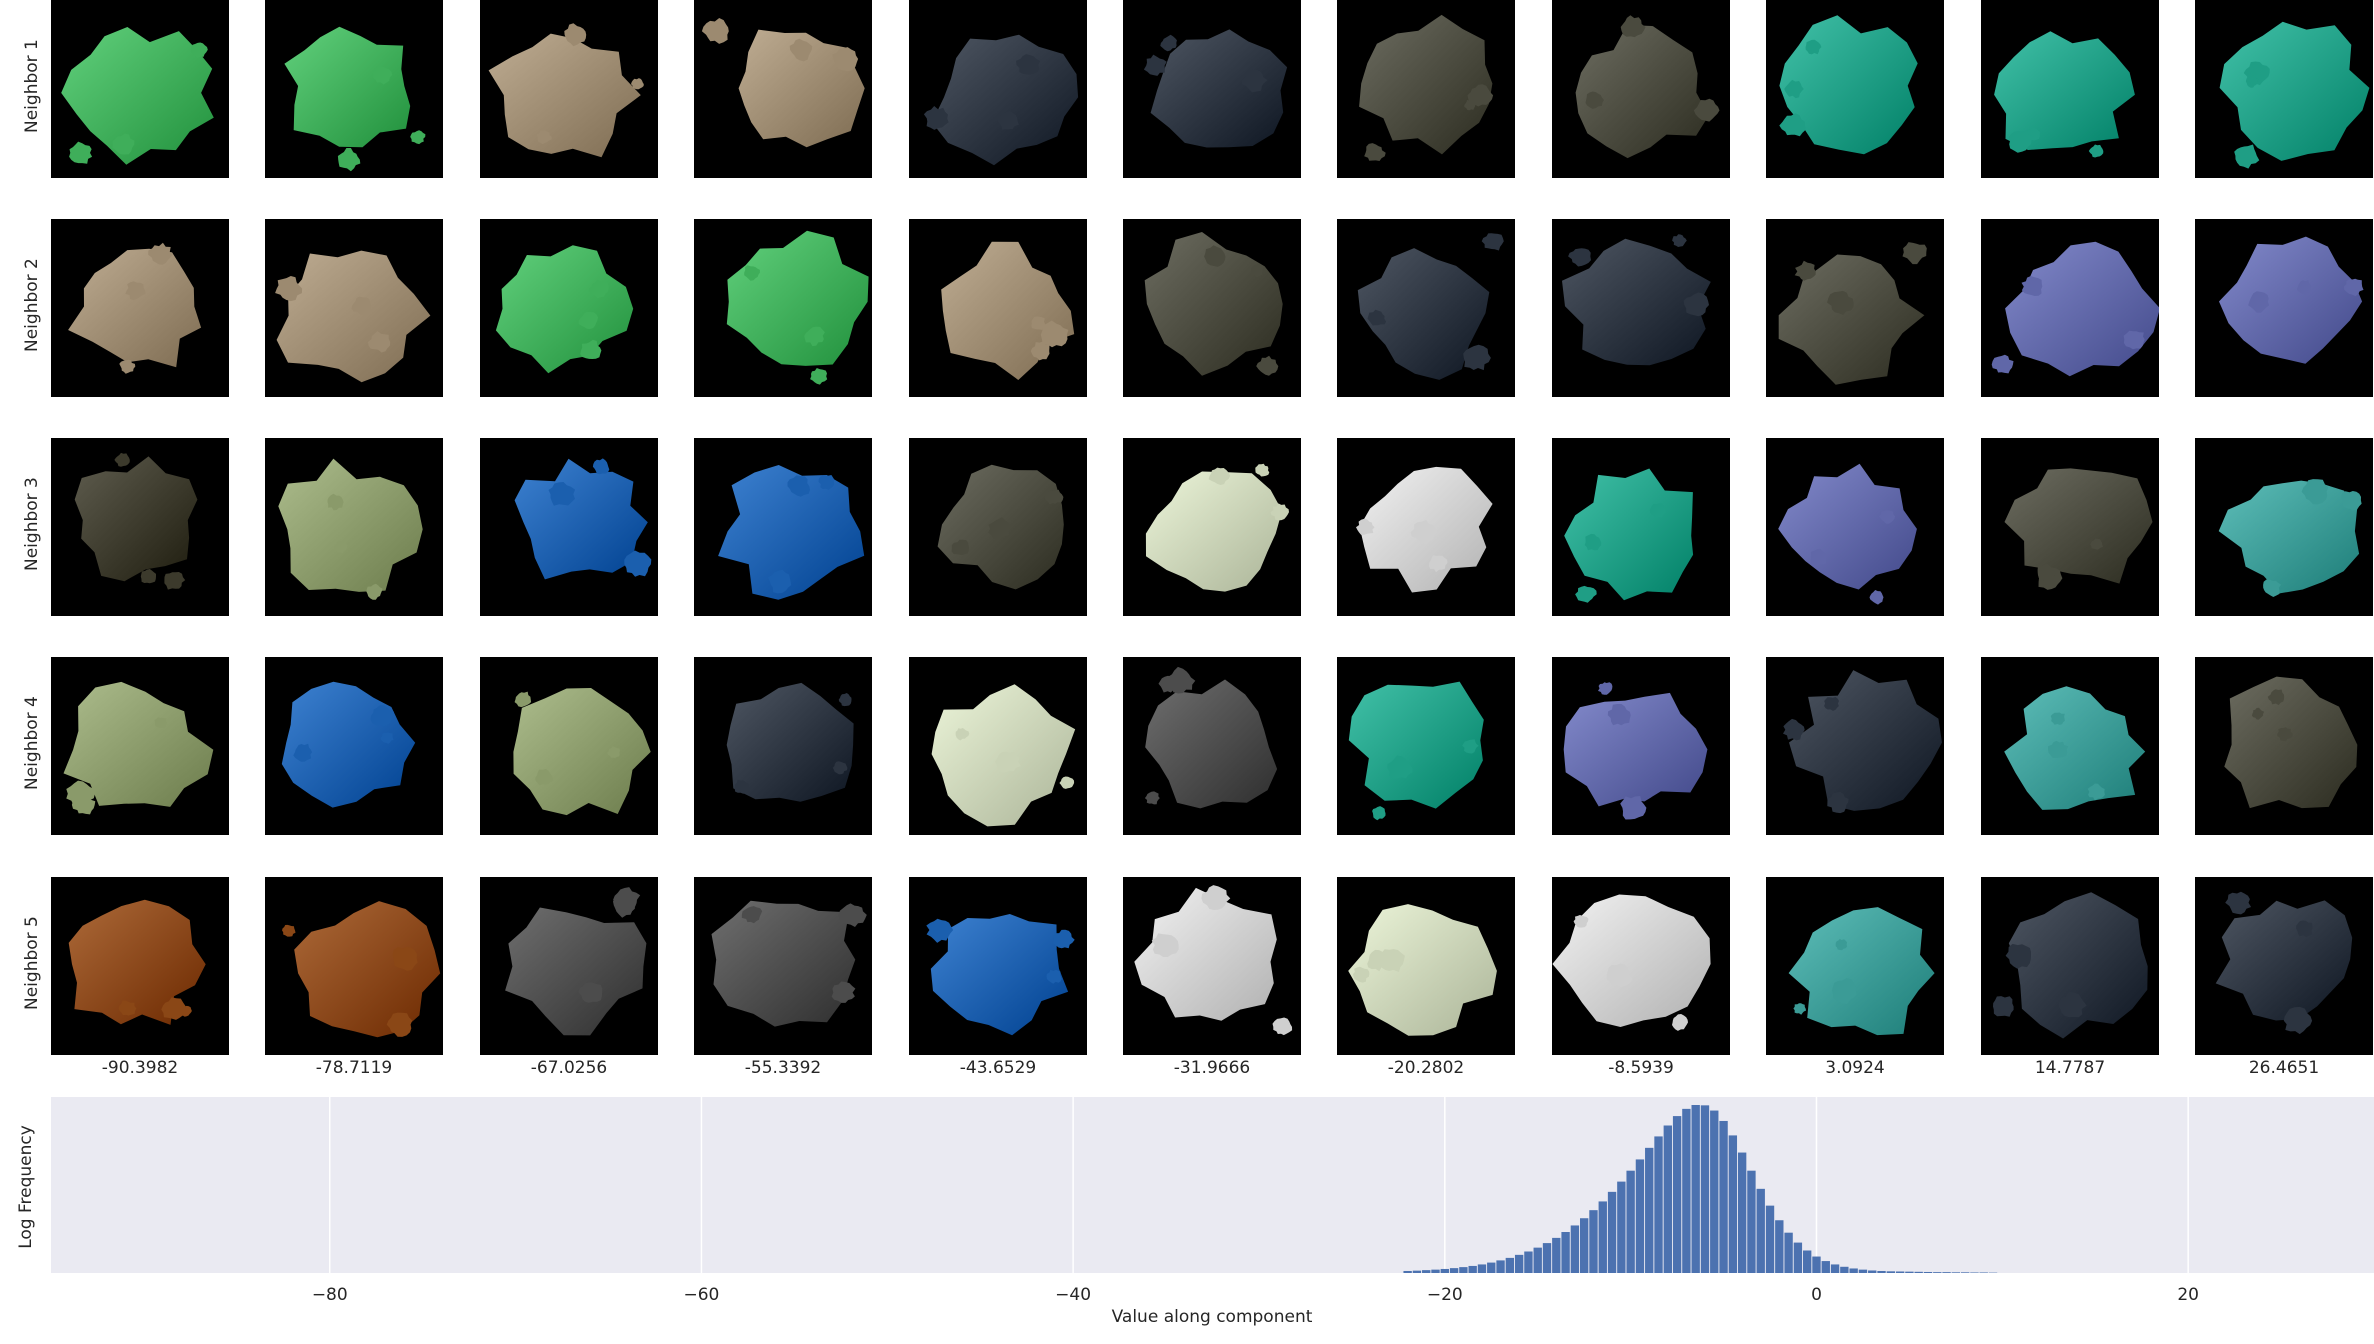 This screenshot has width=2374, height=1344. I want to click on row-label: Neighbor 3, so click(32, 524).